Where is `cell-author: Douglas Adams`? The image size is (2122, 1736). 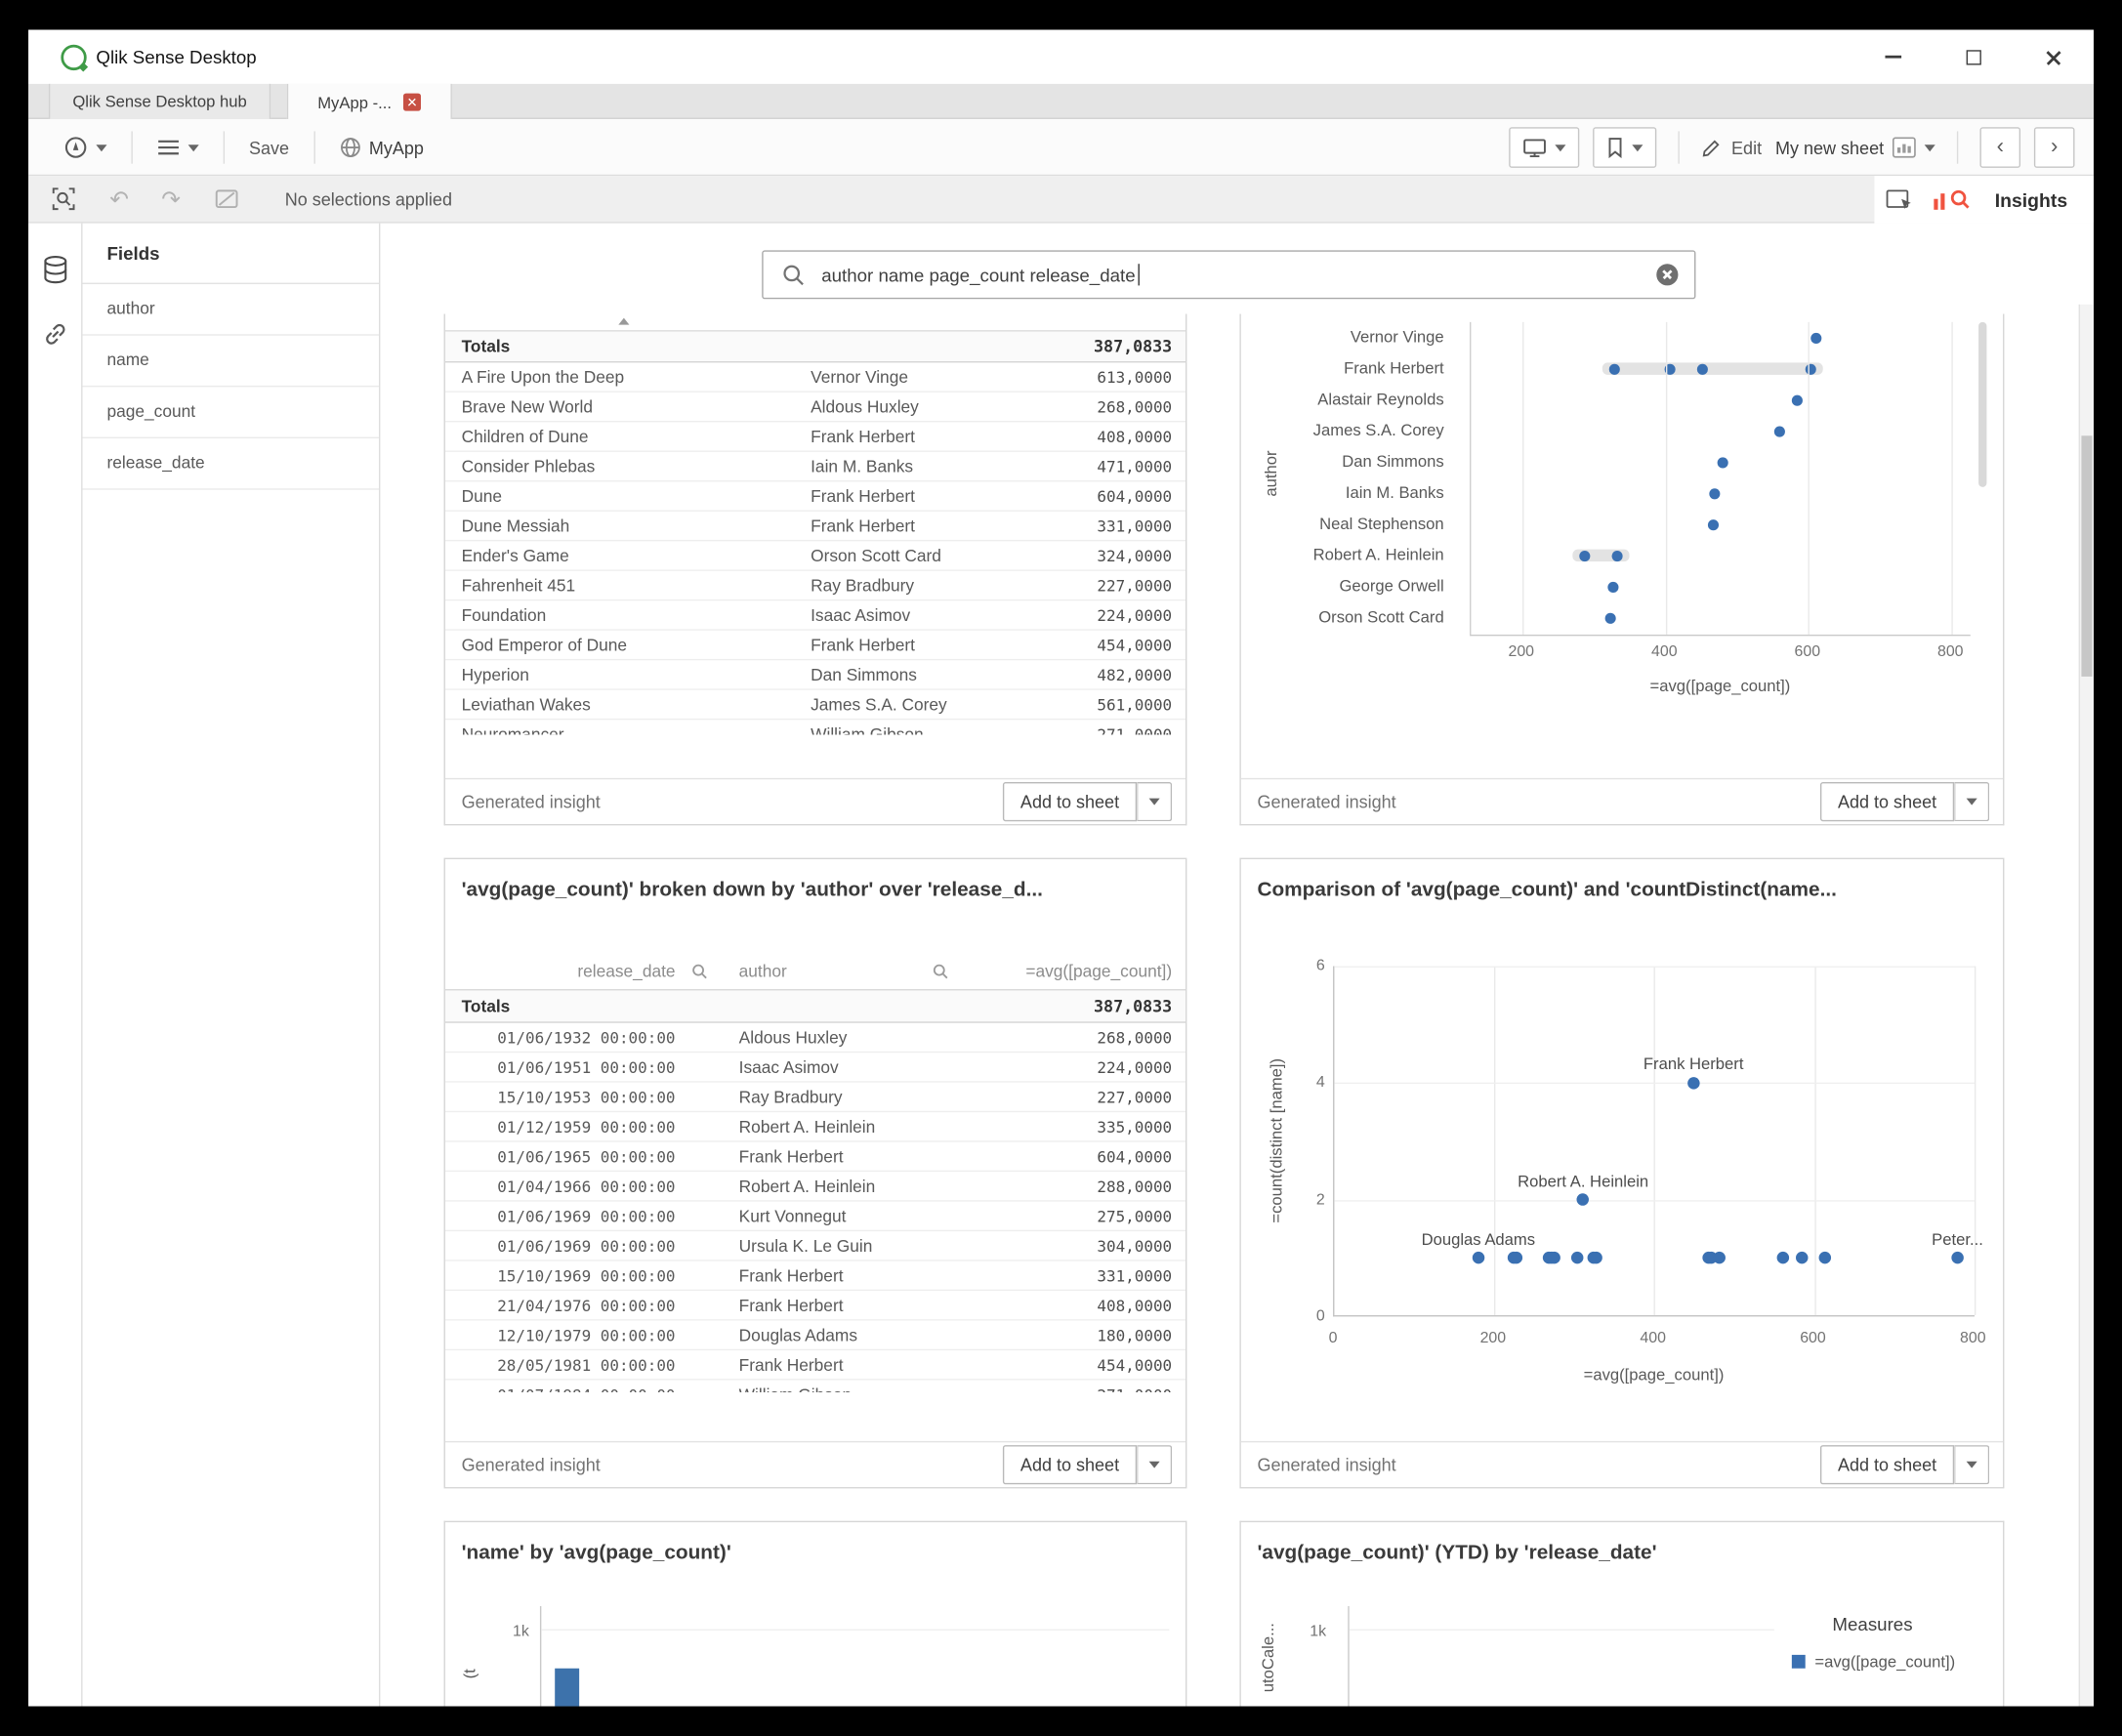 cell-author: Douglas Adams is located at coordinates (798, 1335).